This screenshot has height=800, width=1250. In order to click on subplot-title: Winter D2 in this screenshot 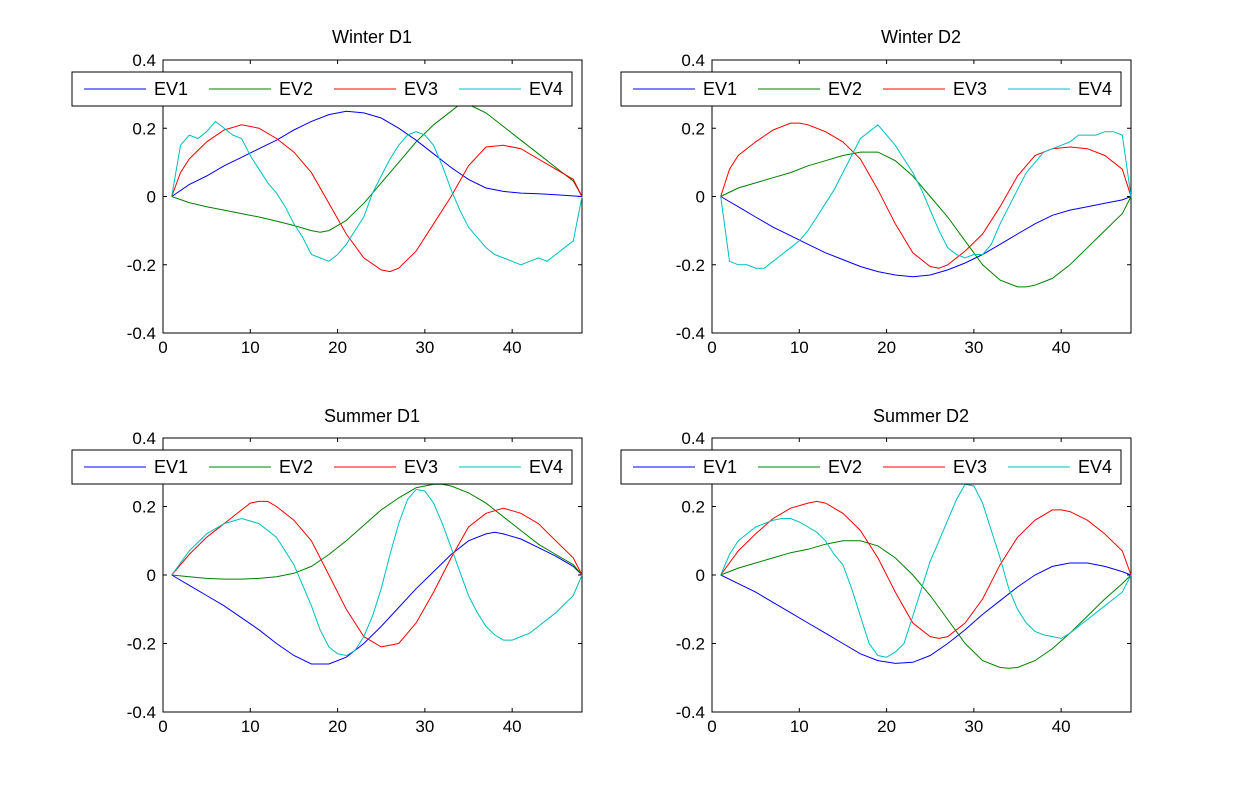, I will do `click(921, 37)`.